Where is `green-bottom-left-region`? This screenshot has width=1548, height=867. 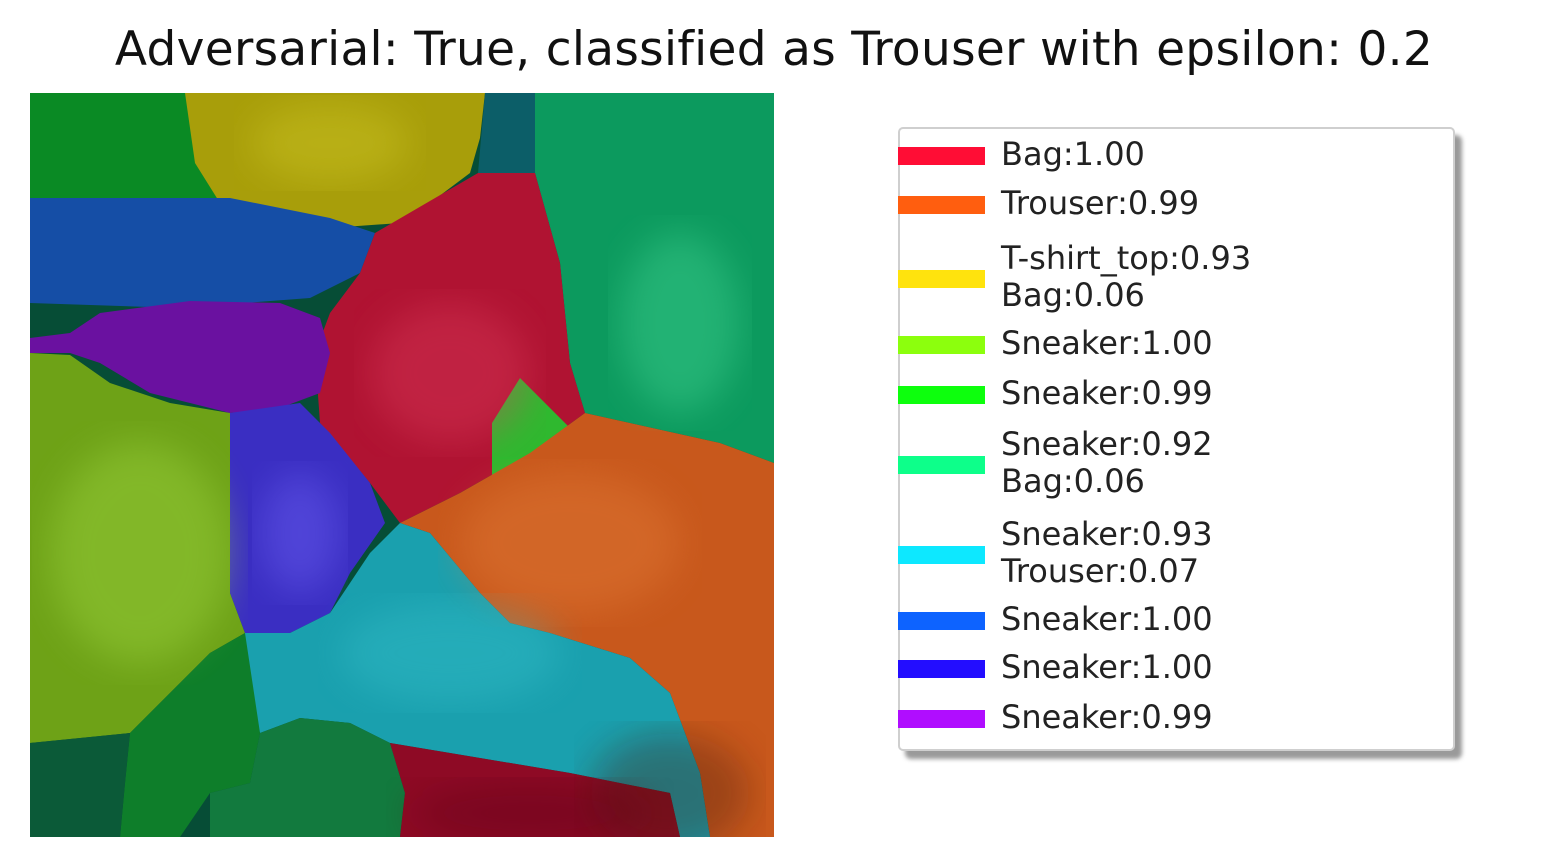
green-bottom-left-region is located at coordinates (190, 735).